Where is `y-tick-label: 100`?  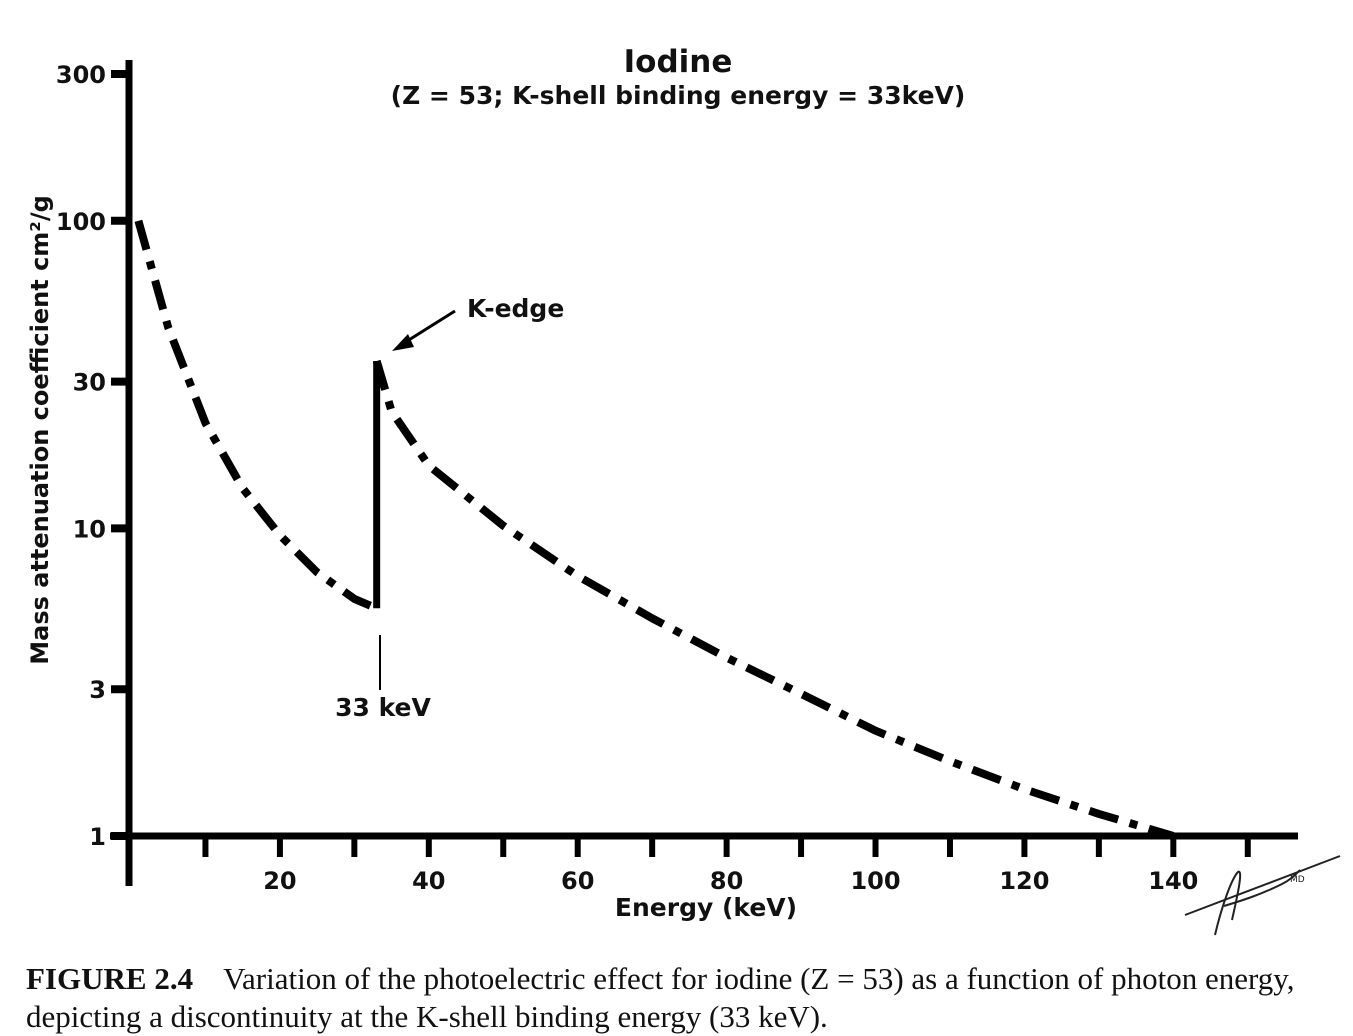
y-tick-label: 100 is located at coordinates (81, 222).